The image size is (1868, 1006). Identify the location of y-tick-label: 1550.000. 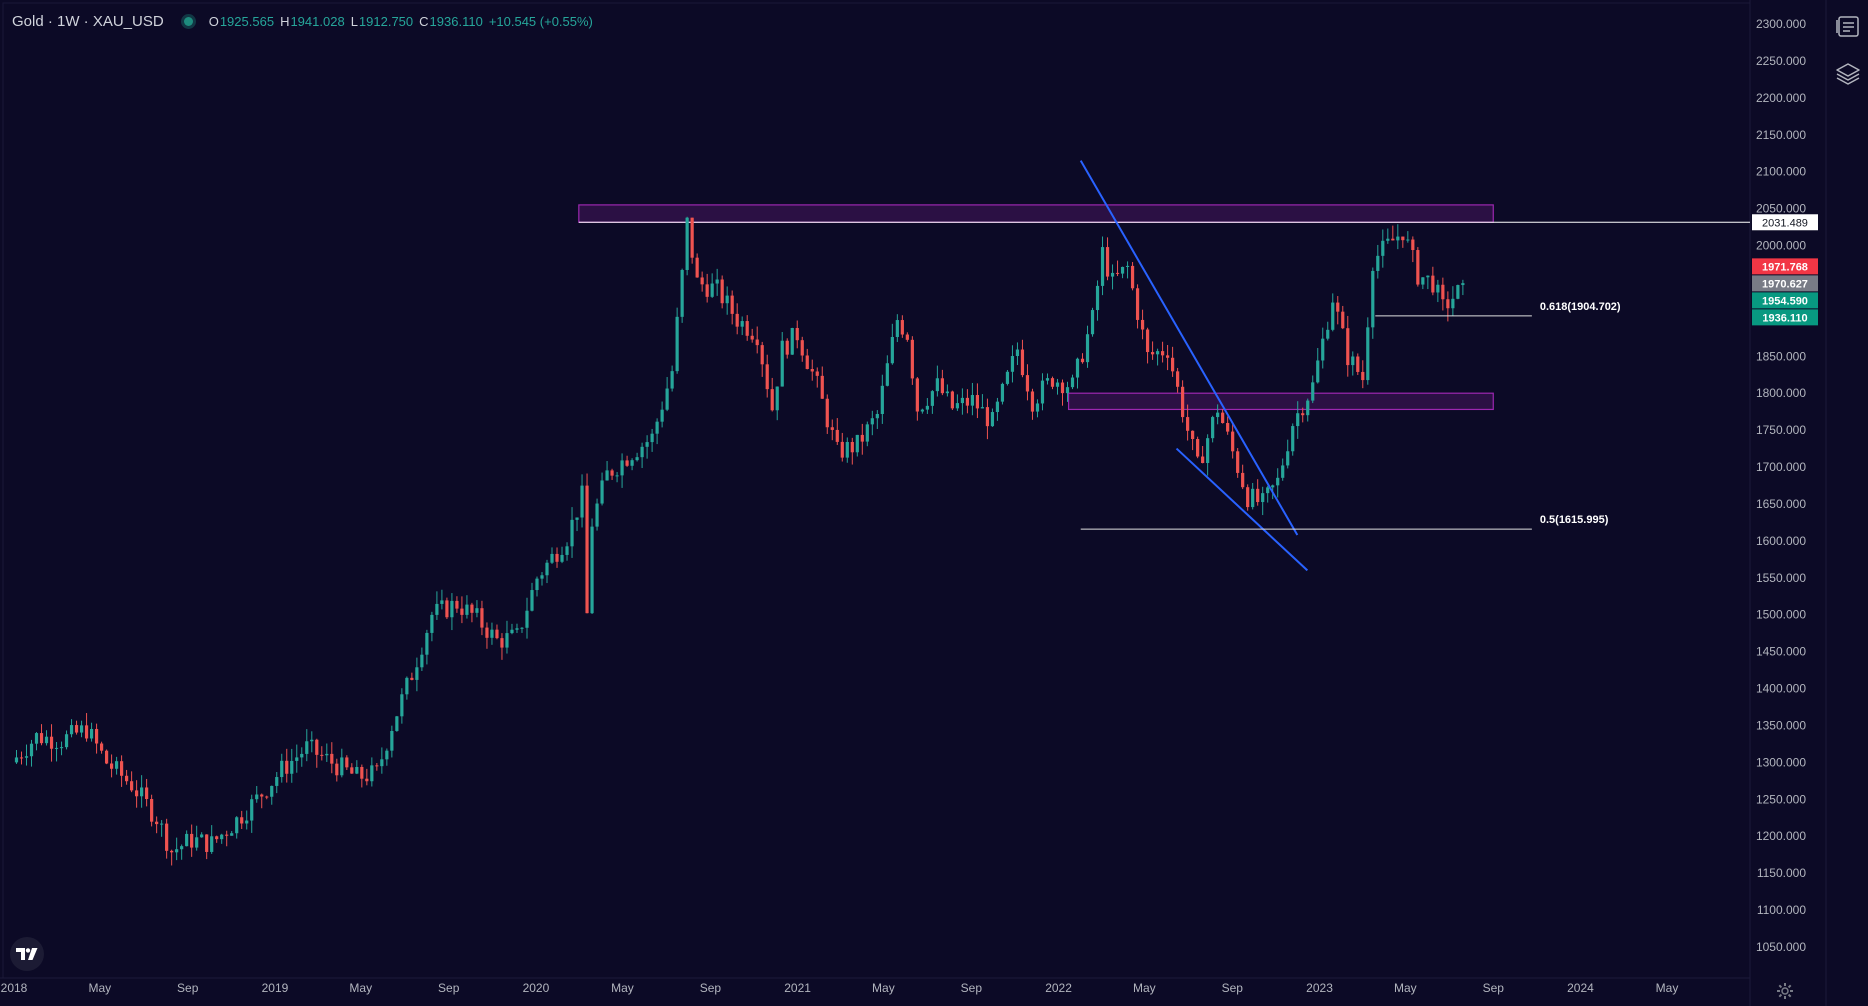
(1781, 578).